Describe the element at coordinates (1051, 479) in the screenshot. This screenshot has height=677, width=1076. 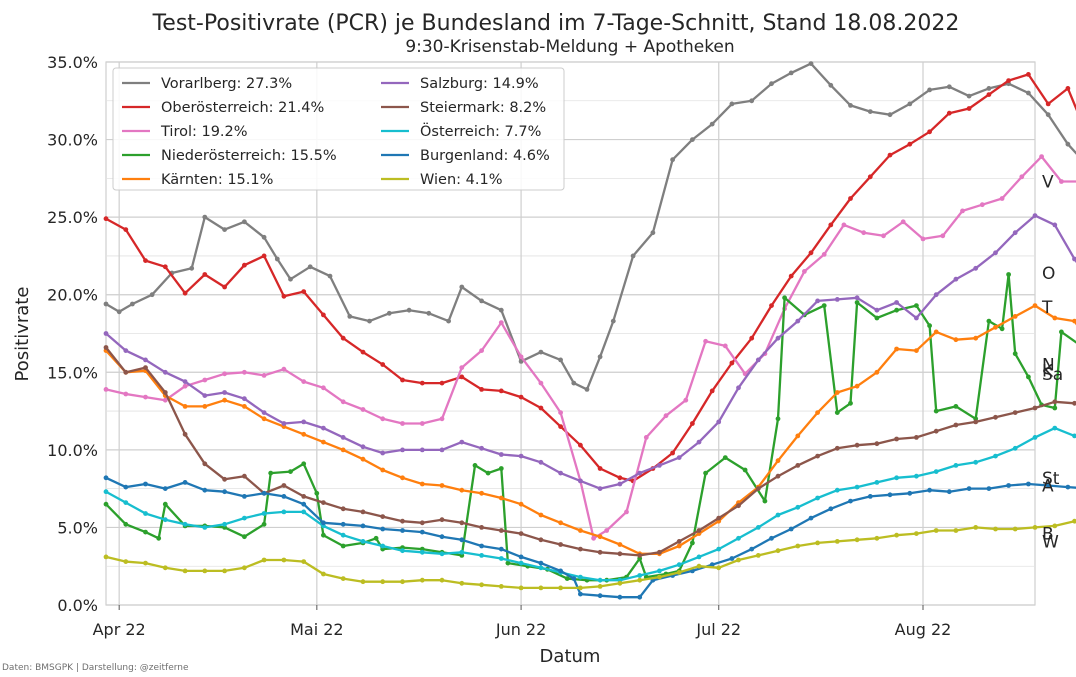
I see `end-label: St` at that location.